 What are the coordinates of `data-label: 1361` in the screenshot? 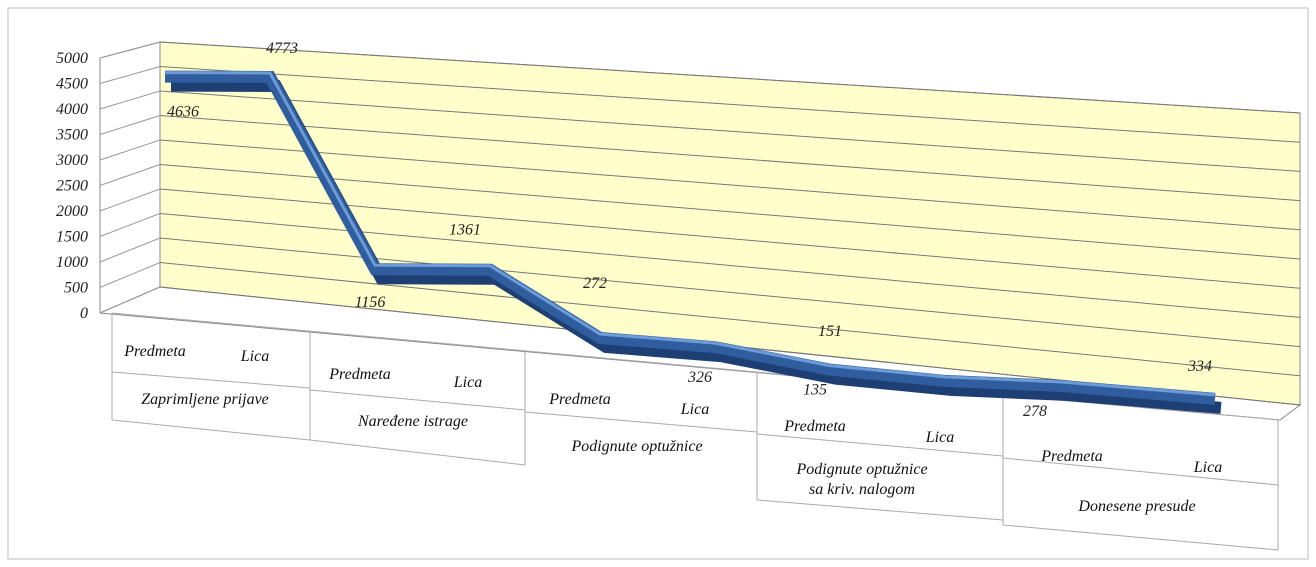 It's located at (465, 230).